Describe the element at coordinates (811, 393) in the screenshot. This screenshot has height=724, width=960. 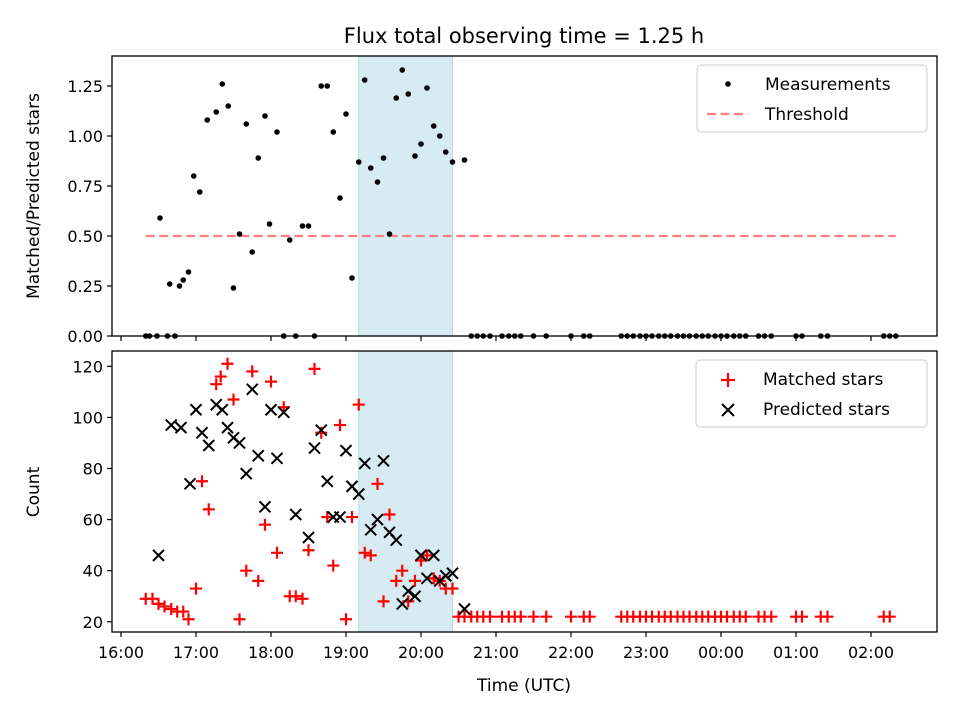
I see `bottom-legend-box` at that location.